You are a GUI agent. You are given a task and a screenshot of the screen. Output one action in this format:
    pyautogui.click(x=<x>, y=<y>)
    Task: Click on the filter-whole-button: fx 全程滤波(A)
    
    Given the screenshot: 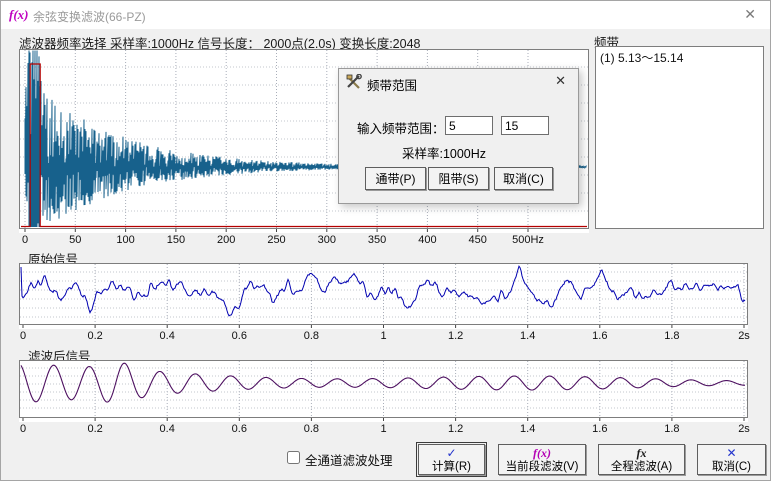 What is the action you would take?
    pyautogui.click(x=641, y=459)
    